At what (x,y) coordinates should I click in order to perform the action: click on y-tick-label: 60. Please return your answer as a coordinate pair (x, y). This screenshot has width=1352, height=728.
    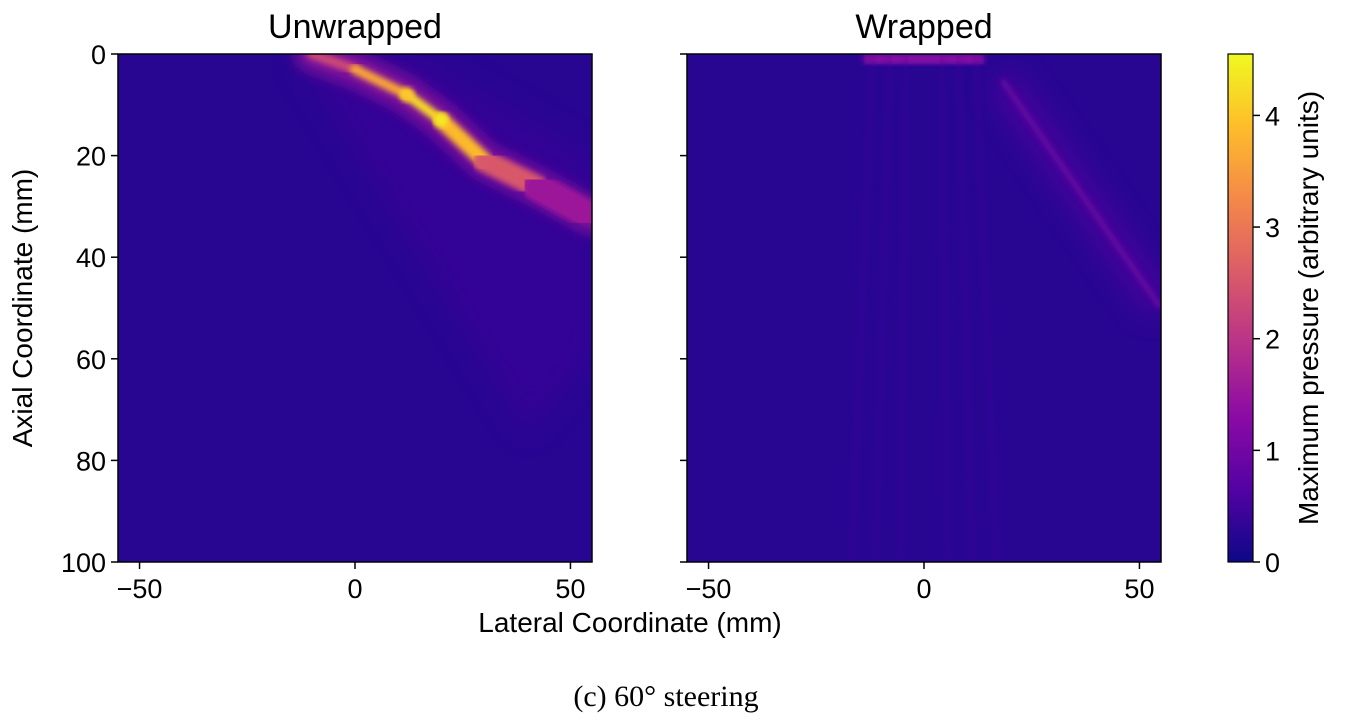
    Looking at the image, I should click on (91, 360).